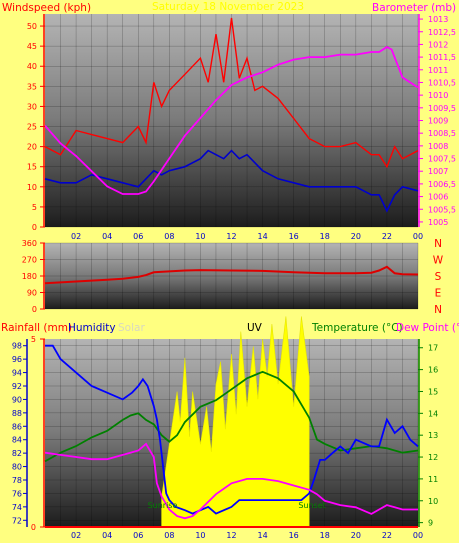  Describe the element at coordinates (228, 7) in the screenshot. I see `chart-subtitle: Saturday 18 November 2023` at that location.